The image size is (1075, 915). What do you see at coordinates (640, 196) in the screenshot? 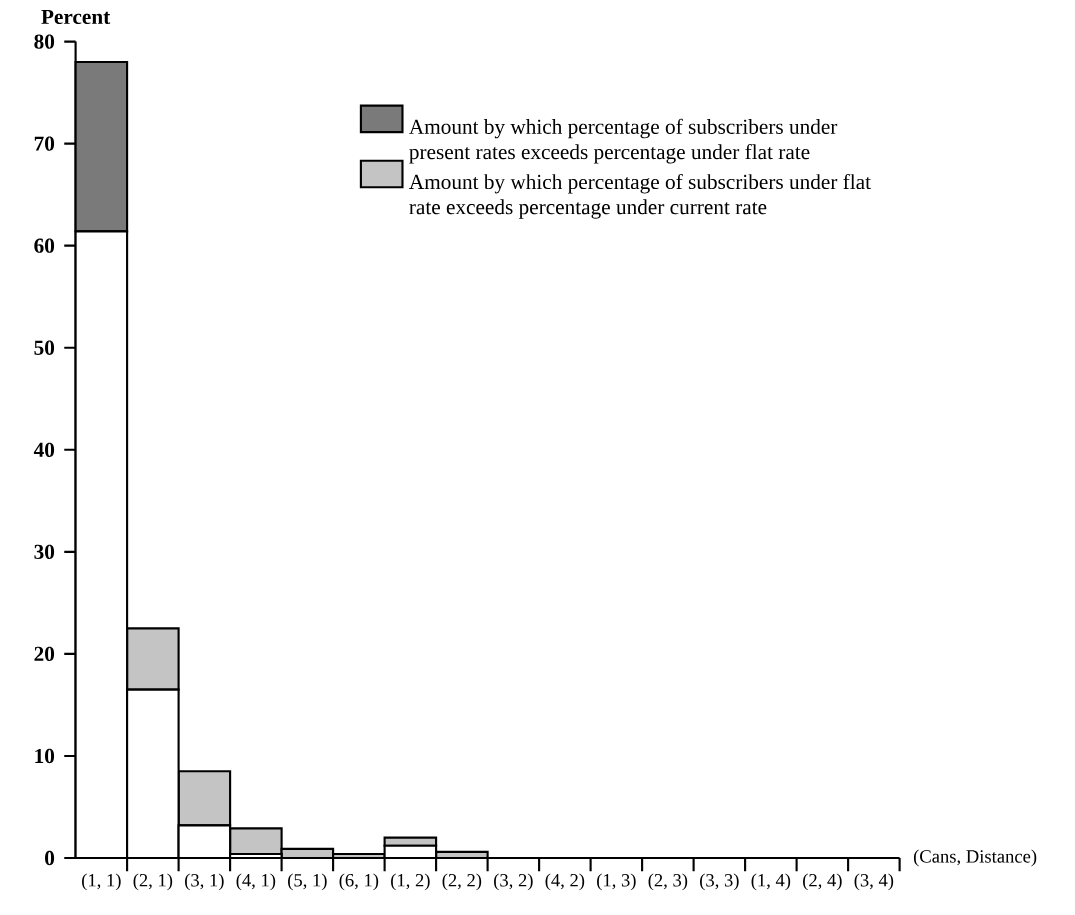
I see `legend-label: Amount by which percentage of subscribers under flat rate exceeds percentage under current rate` at bounding box center [640, 196].